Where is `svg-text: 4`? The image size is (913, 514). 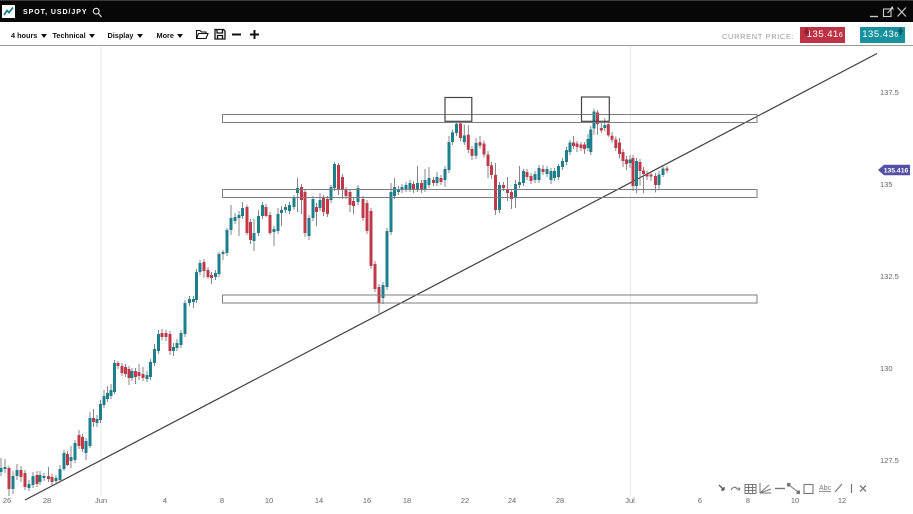 svg-text: 4 is located at coordinates (165, 500).